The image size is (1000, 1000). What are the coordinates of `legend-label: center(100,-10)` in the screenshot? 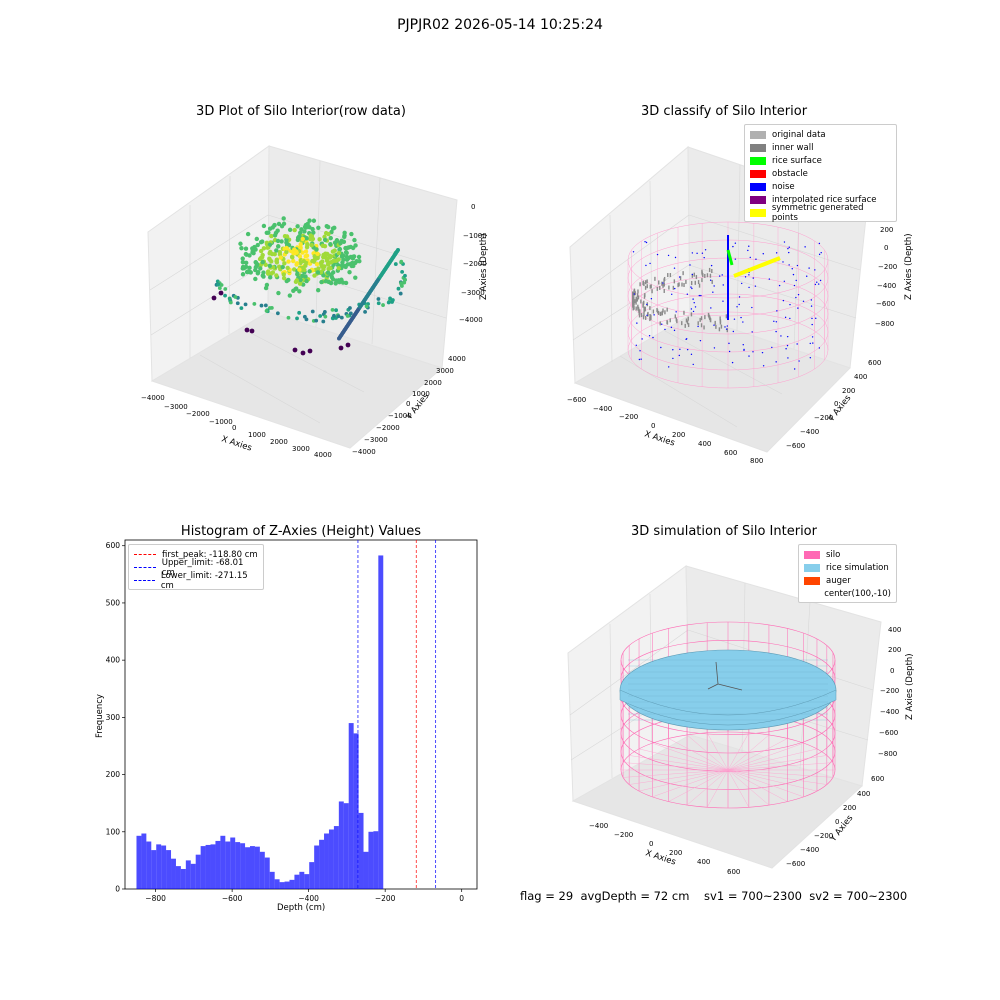 It's located at (857, 593).